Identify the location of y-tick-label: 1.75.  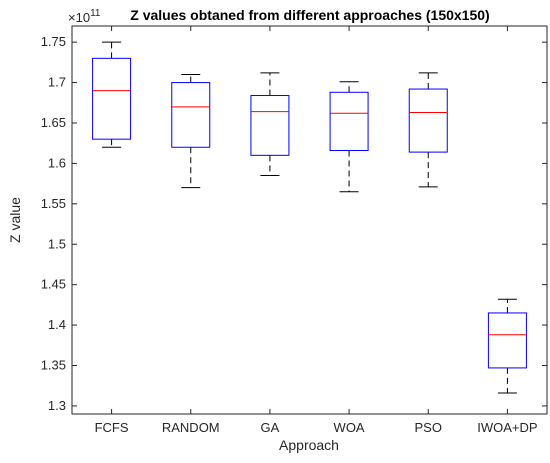
(53, 41).